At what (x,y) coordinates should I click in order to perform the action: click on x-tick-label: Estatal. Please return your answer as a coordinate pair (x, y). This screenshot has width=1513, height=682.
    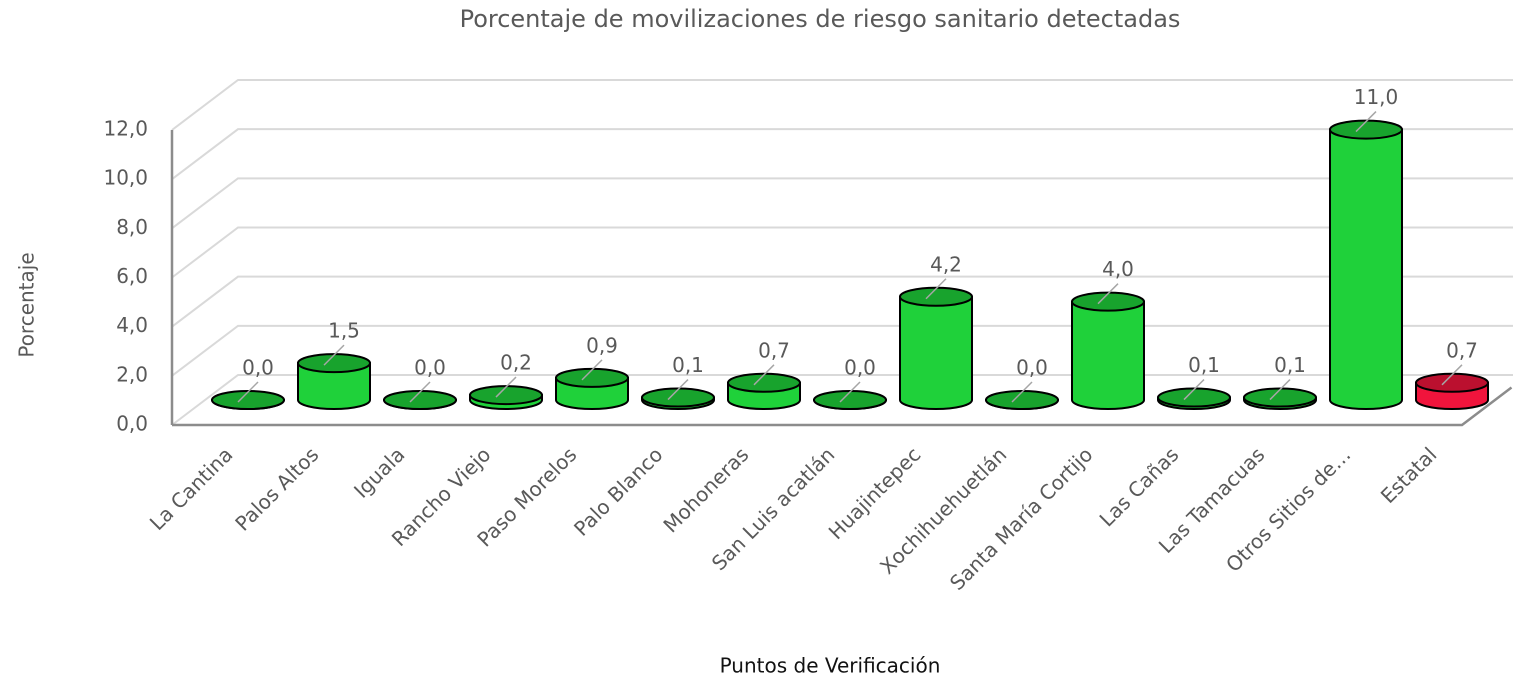
    Looking at the image, I should click on (1409, 475).